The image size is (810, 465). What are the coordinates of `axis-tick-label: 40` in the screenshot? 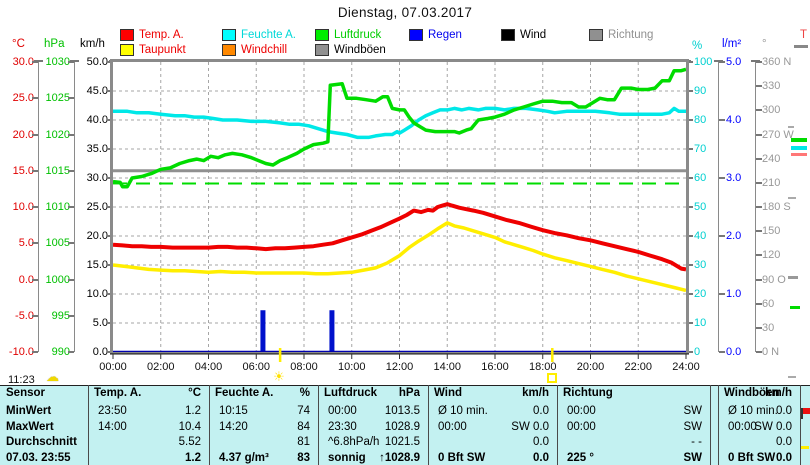 It's located at (700, 236).